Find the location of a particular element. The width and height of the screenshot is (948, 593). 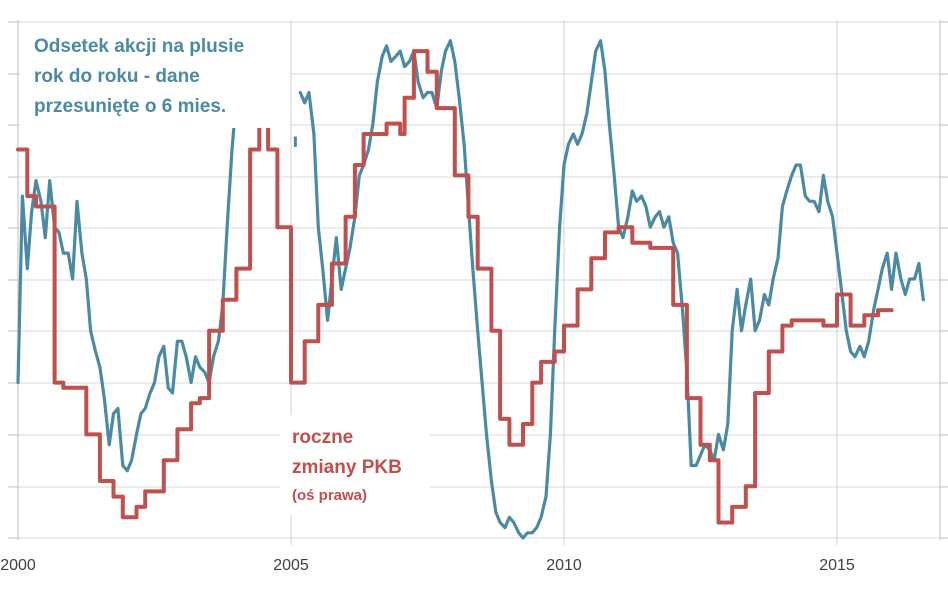

x-axis-labels: 2000 2005 2010 2015 is located at coordinates (427, 565).